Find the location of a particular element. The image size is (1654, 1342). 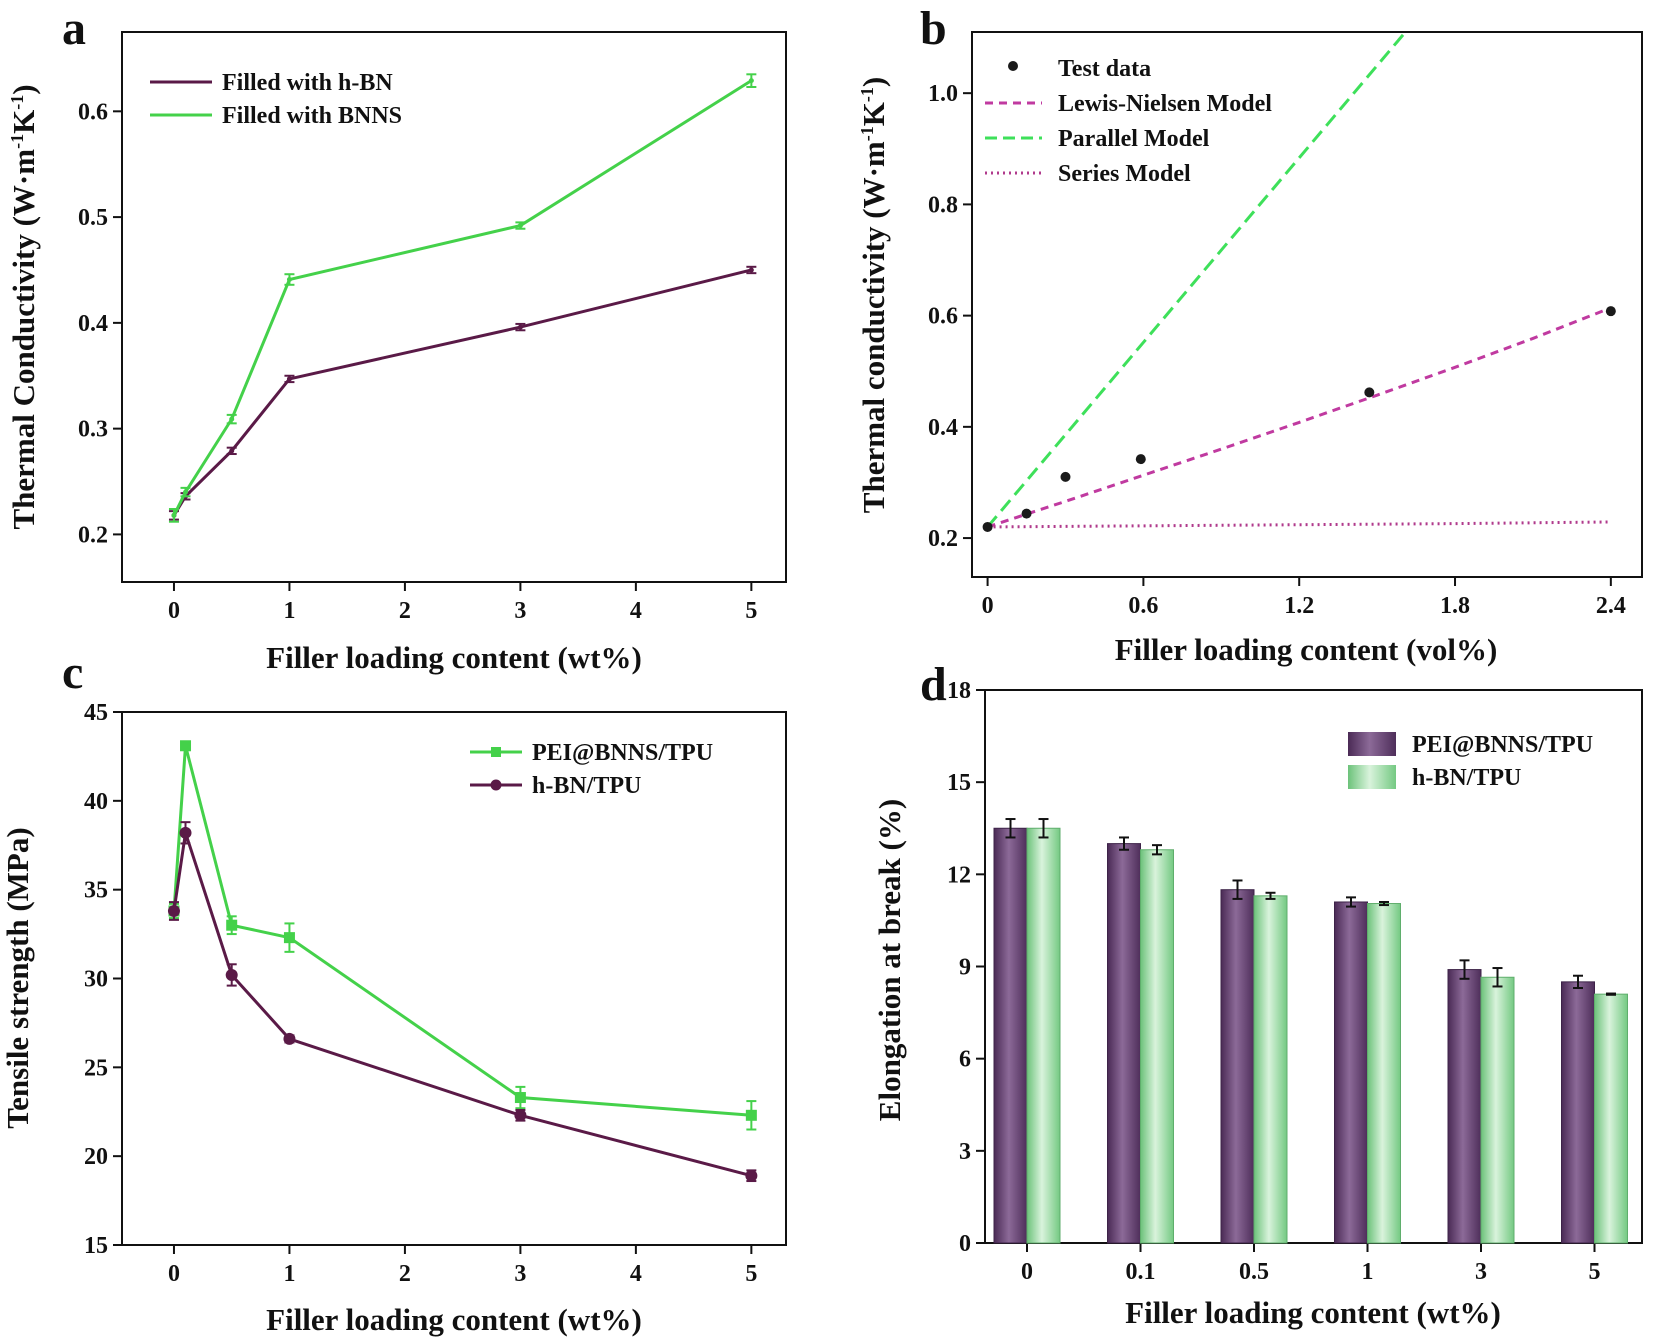

x-tick-label: 1.8 is located at coordinates (1455, 606).